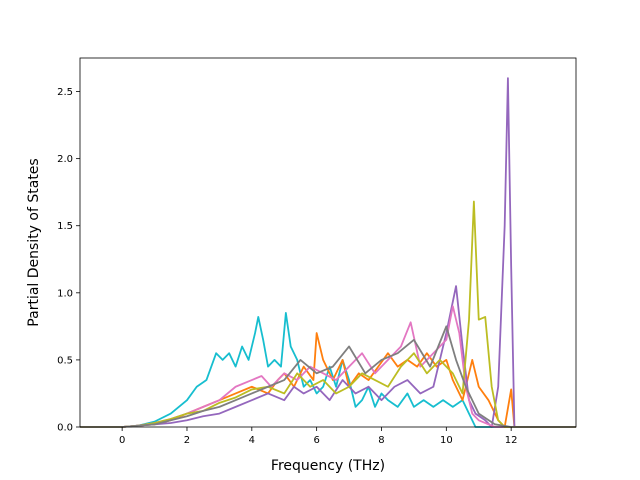  I want to click on y-tick-label: 1.0, so click(65, 293).